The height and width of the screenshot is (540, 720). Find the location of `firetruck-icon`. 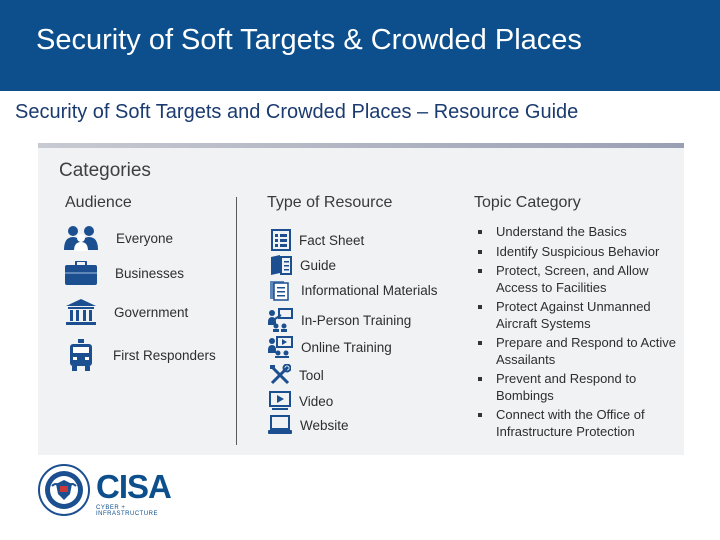

firetruck-icon is located at coordinates (81, 355).